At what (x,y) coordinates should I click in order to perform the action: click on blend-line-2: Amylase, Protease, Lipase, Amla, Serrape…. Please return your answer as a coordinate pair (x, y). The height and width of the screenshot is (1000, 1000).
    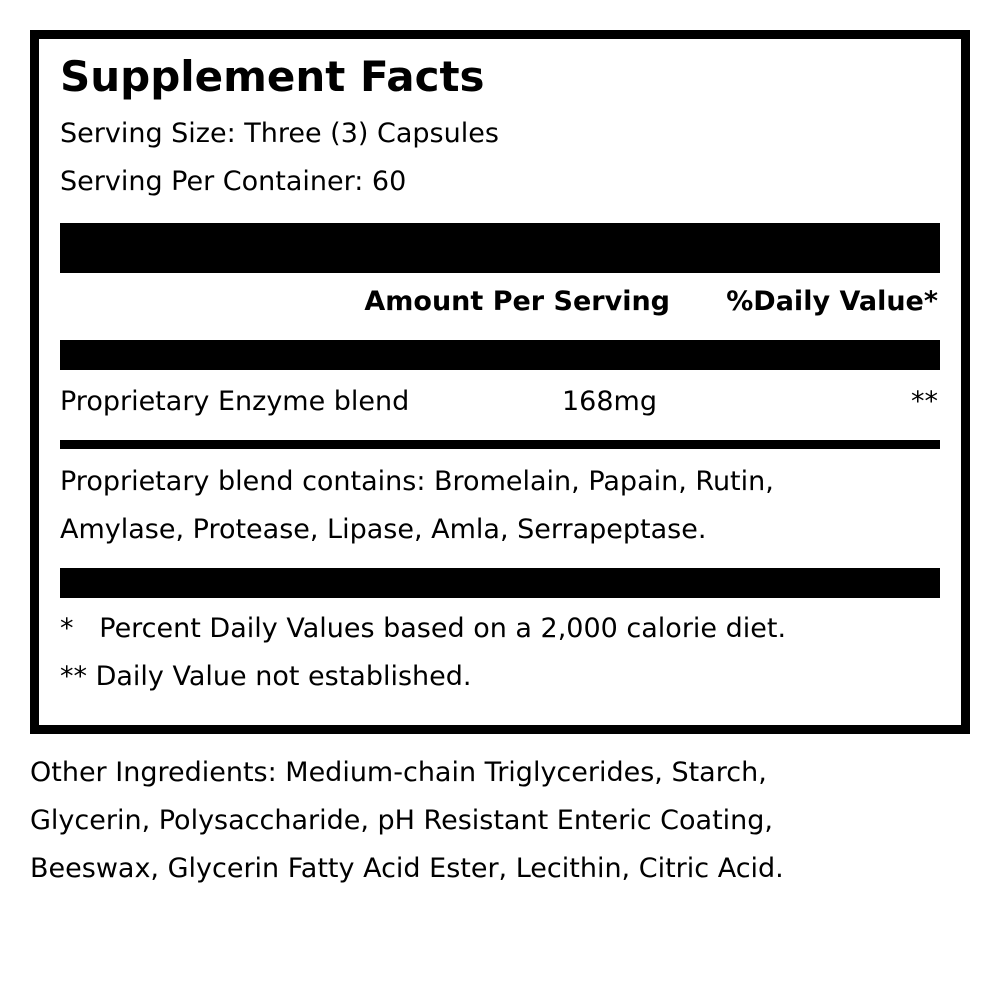
    Looking at the image, I should click on (383, 529).